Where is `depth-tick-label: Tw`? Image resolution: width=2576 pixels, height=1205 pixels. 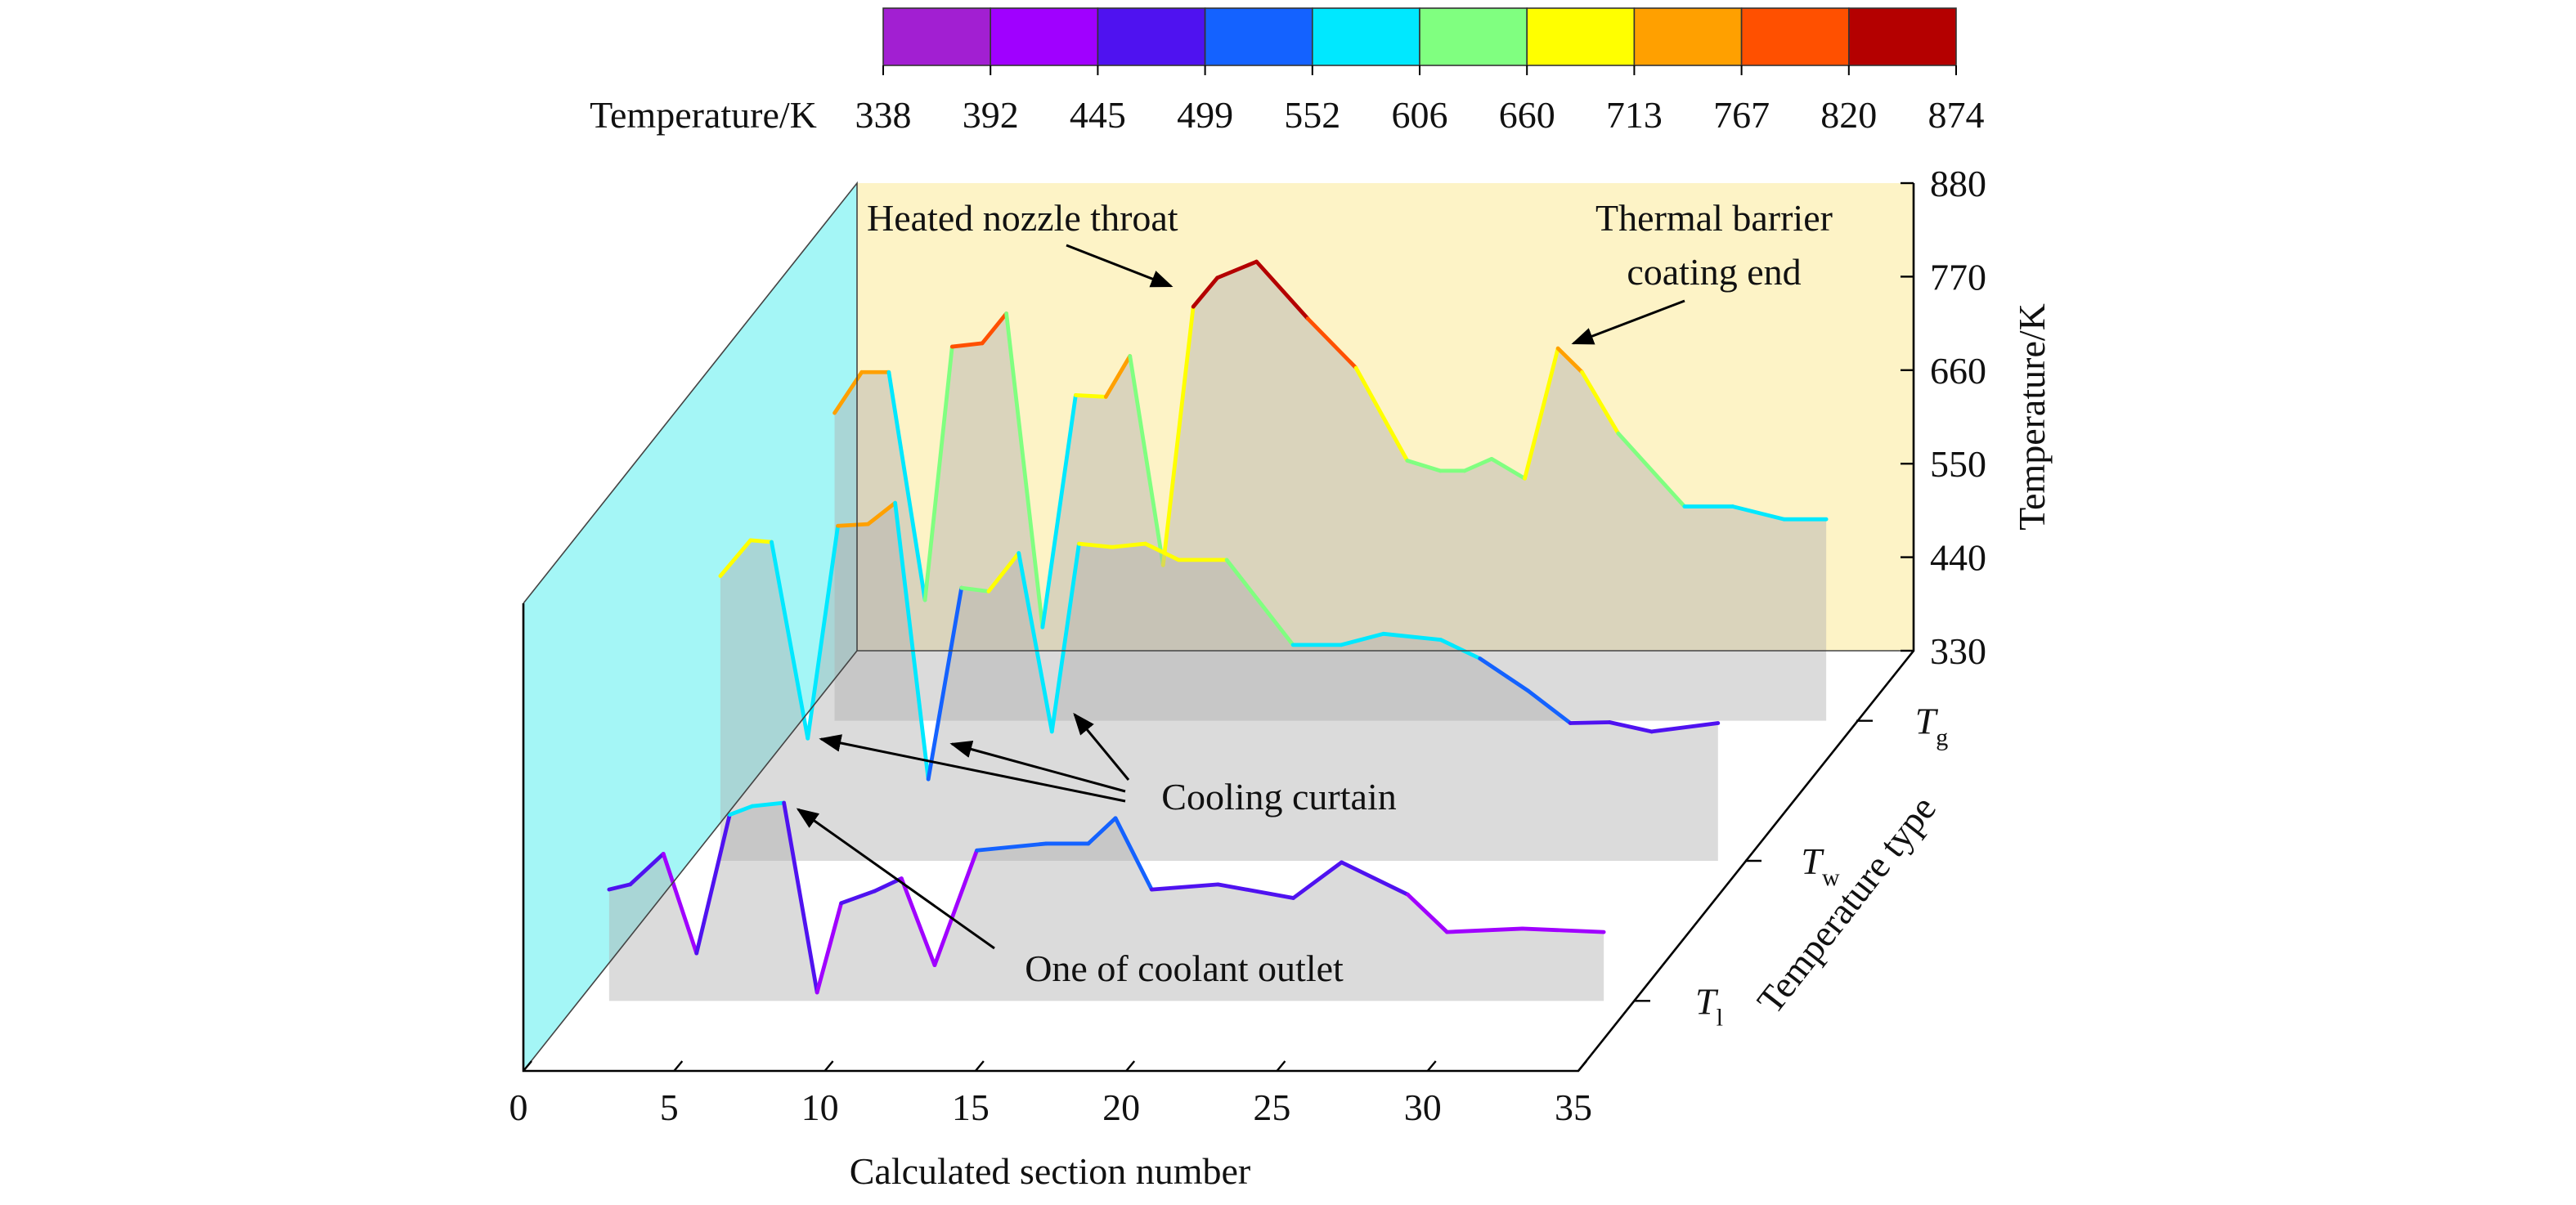 depth-tick-label: Tw is located at coordinates (1821, 866).